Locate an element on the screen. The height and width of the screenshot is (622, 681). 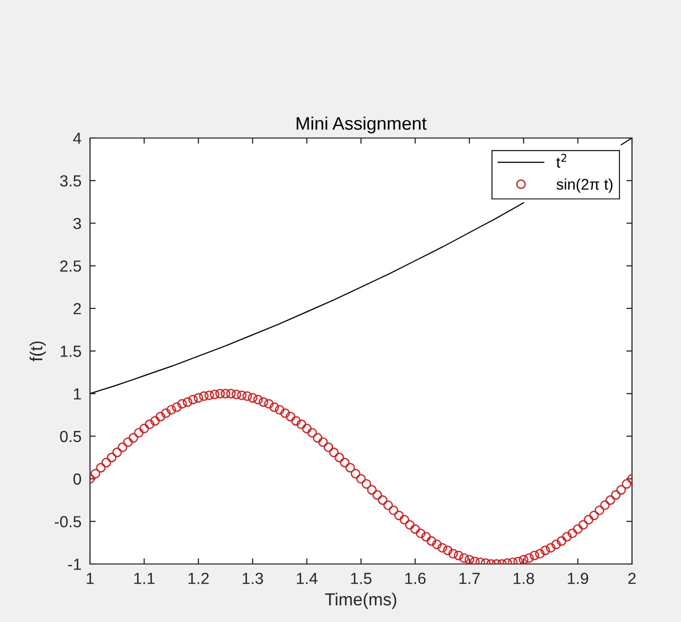
y-tick-label: 1.5 is located at coordinates (70, 351).